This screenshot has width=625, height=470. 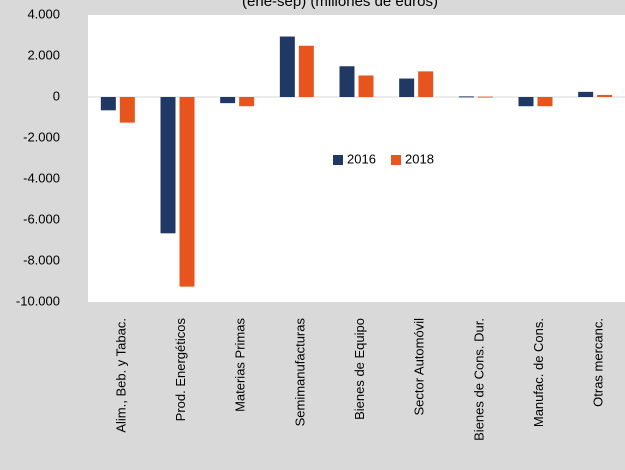 What do you see at coordinates (359, 369) in the screenshot?
I see `x-tick-label: Bienes de Equipo` at bounding box center [359, 369].